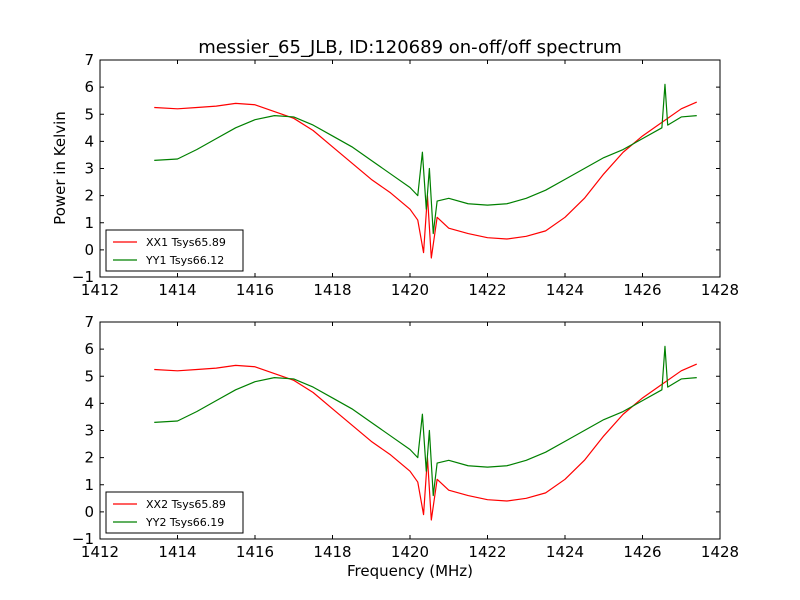 This screenshot has height=600, width=800. I want to click on legend-entry: YY1 Tsys66.12, so click(184, 260).